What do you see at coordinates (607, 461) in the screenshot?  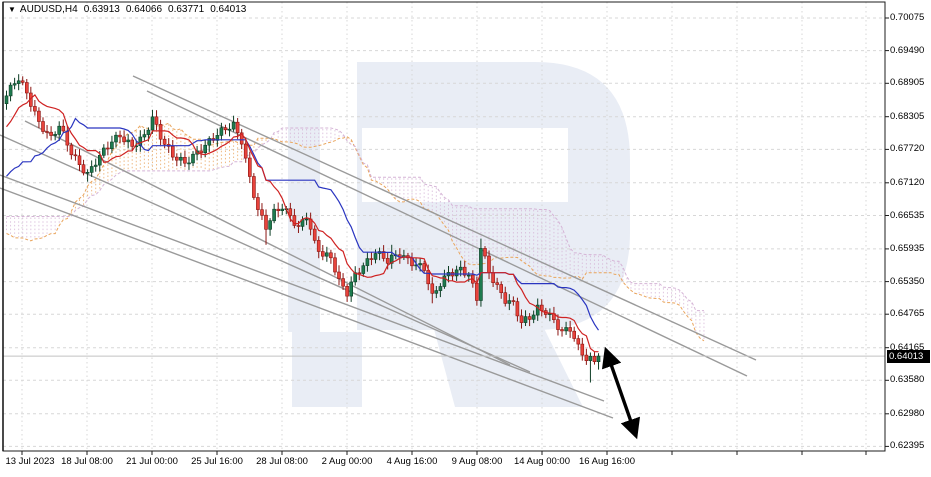 I see `time-axis-label: 16 Aug 16:00` at bounding box center [607, 461].